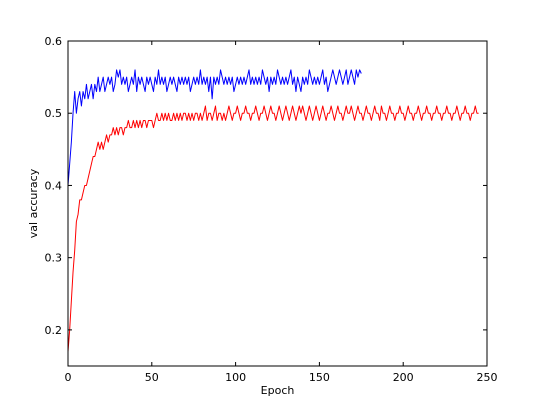  What do you see at coordinates (54, 185) in the screenshot?
I see `y-tick-label: 0.4` at bounding box center [54, 185].